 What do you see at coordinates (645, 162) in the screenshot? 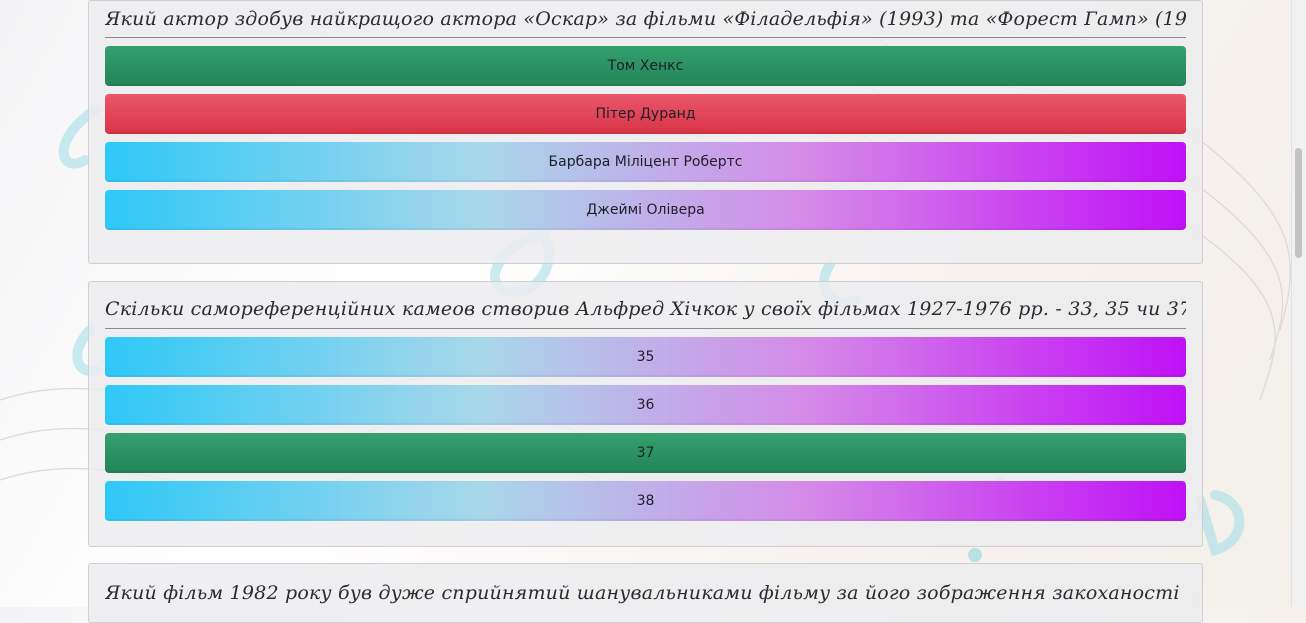
I see `answer-button: Барбара Міліцент Робертс` at bounding box center [645, 162].